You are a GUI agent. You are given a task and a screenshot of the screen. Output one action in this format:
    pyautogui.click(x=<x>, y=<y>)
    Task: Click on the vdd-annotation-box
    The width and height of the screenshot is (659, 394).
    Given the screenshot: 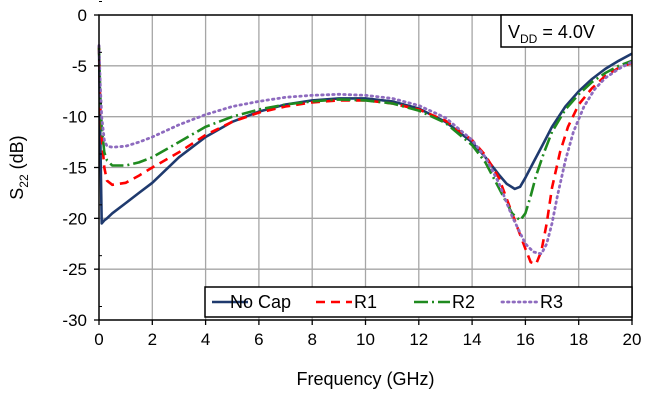 What is the action you would take?
    pyautogui.click(x=566, y=31)
    